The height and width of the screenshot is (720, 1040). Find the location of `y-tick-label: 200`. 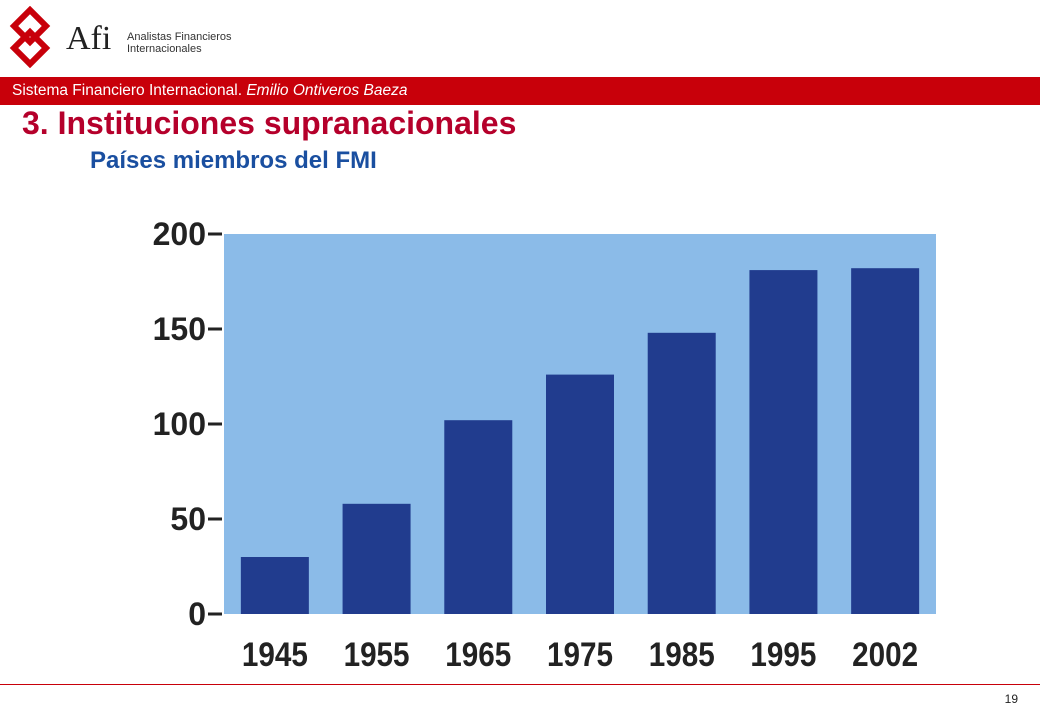

y-tick-label: 200 is located at coordinates (179, 234).